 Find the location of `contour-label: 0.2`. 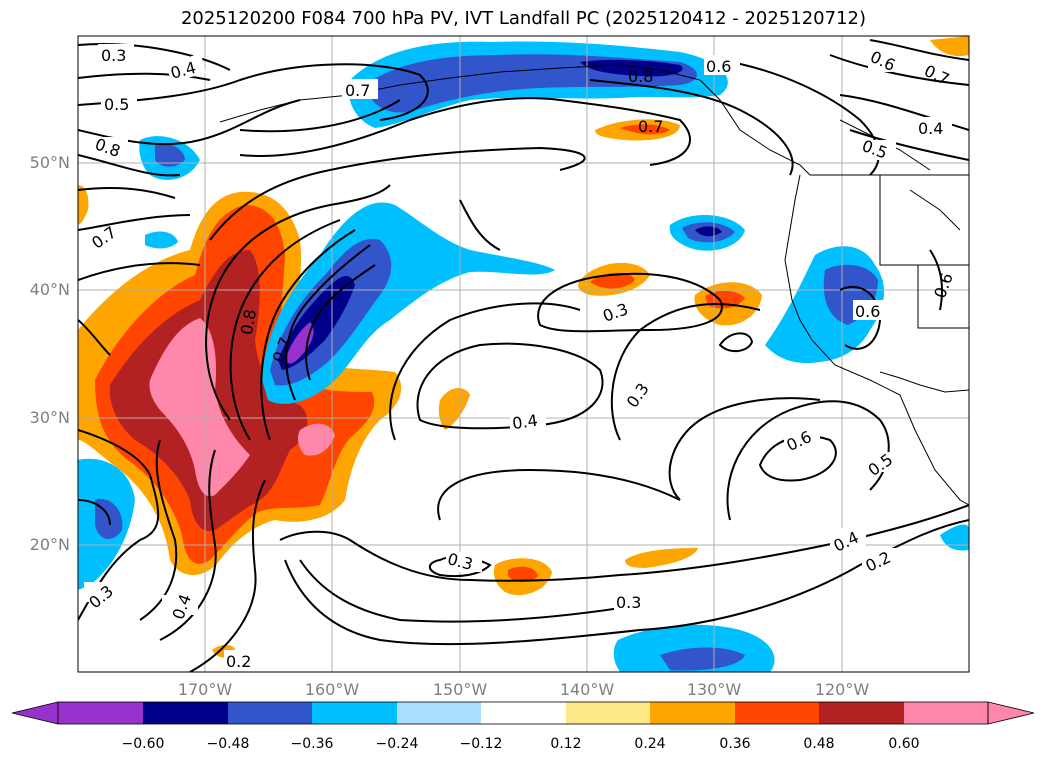

contour-label: 0.2 is located at coordinates (238, 661).